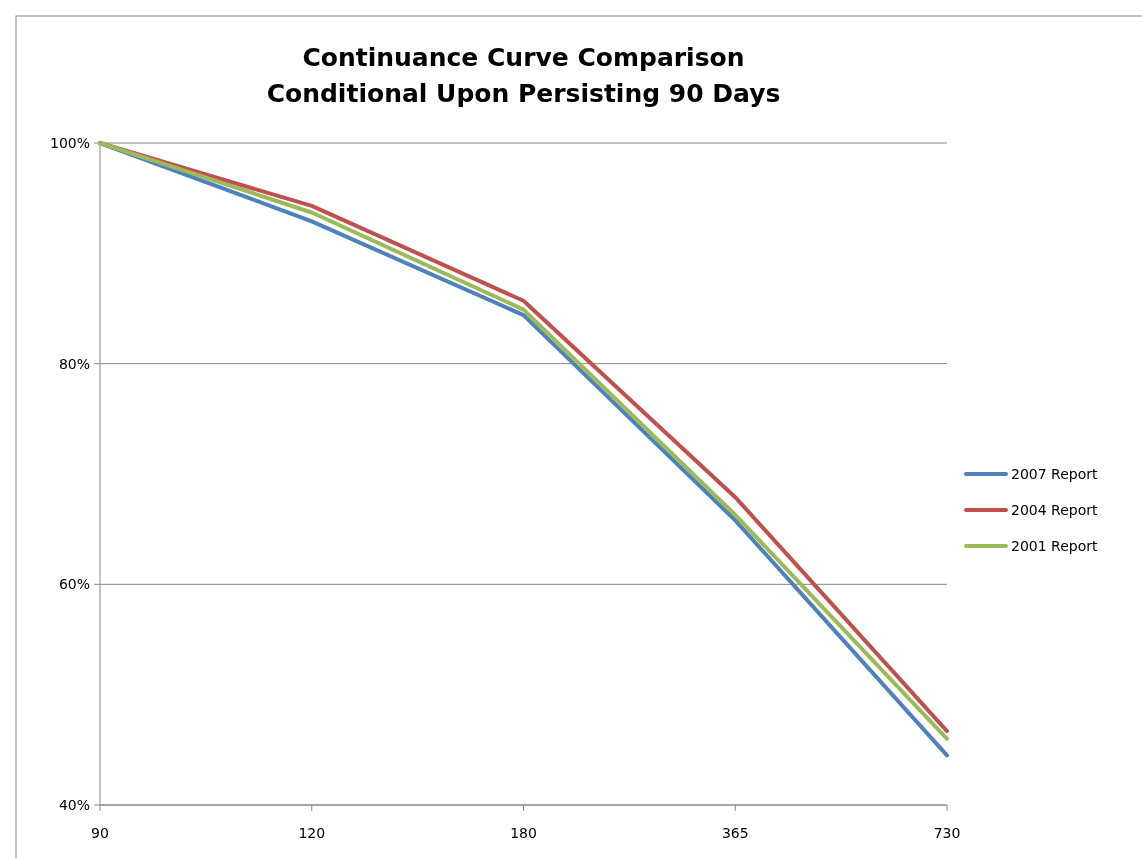 The width and height of the screenshot is (1142, 858). What do you see at coordinates (735, 833) in the screenshot?
I see `x-tick-label: 365` at bounding box center [735, 833].